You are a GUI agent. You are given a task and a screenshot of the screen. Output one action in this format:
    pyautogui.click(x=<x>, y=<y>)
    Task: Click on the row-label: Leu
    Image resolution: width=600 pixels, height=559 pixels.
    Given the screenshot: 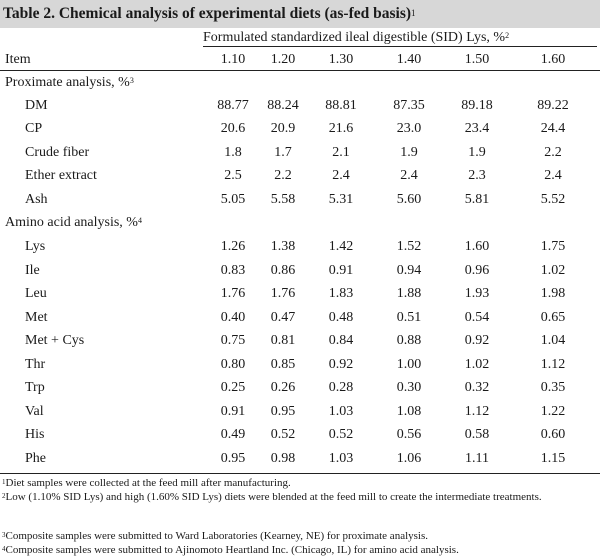 What is the action you would take?
    pyautogui.click(x=36, y=293)
    